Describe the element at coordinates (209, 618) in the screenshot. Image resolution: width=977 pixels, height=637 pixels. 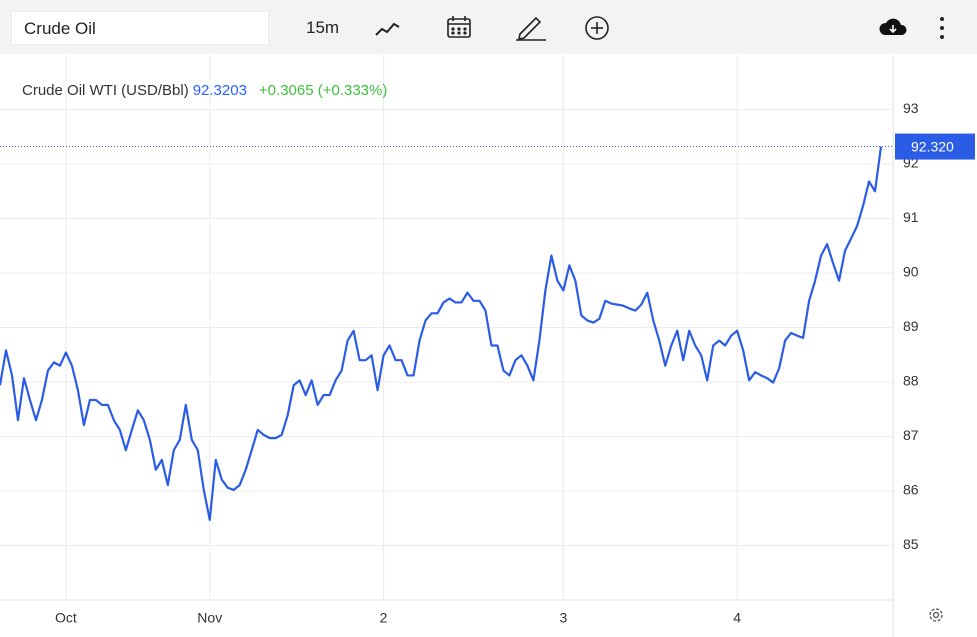
I see `x-tick-label: Nov` at that location.